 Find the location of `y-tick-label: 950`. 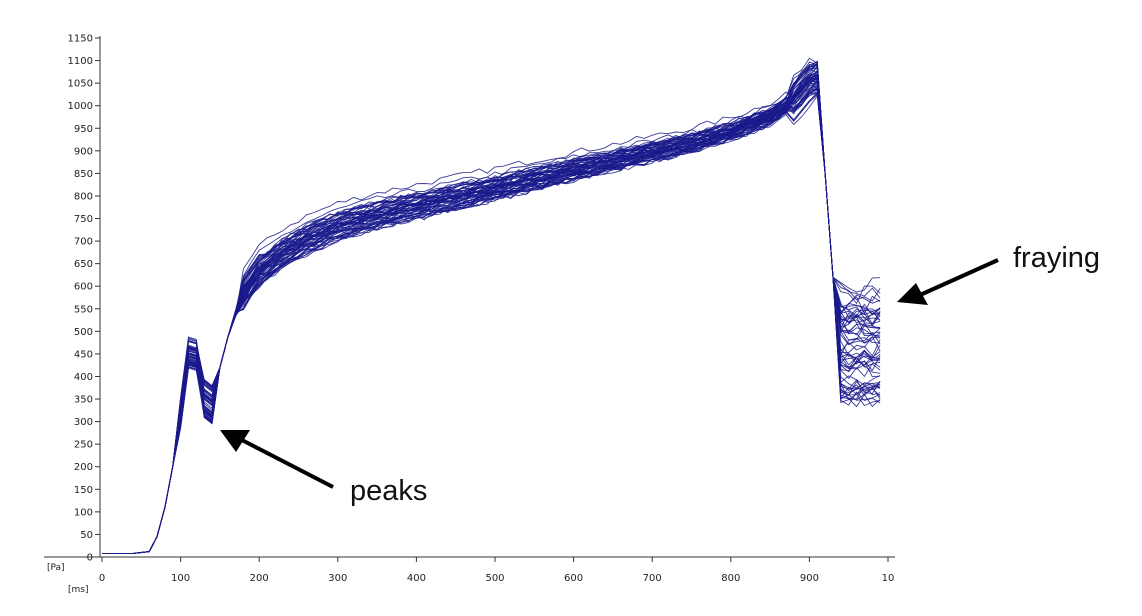

y-tick-label: 950 is located at coordinates (83, 129).